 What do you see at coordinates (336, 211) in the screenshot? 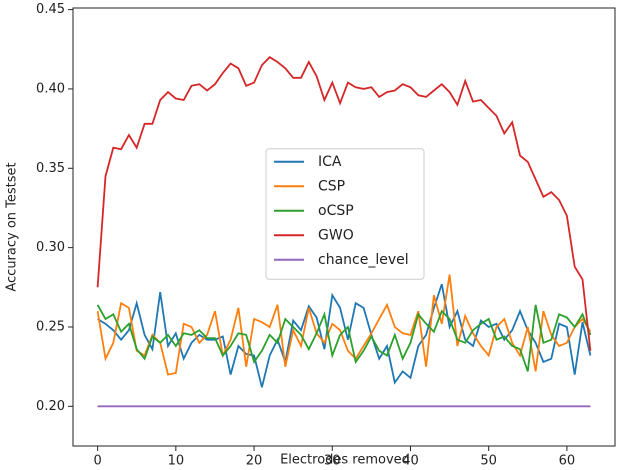
I see `legend-label: oCSP` at bounding box center [336, 211].